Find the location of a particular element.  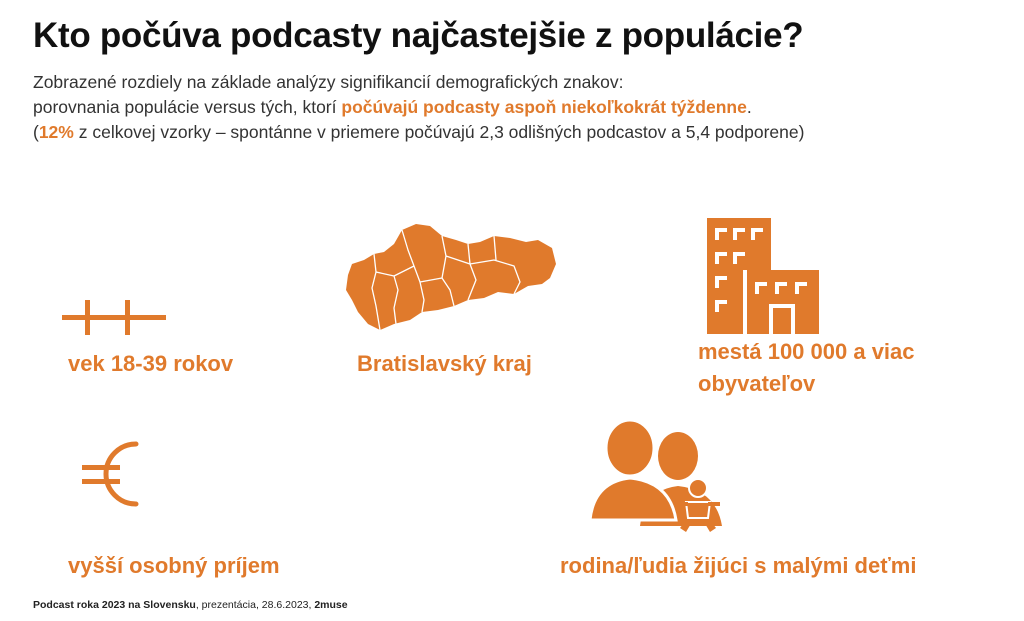

buildings-icon is located at coordinates (763, 276).